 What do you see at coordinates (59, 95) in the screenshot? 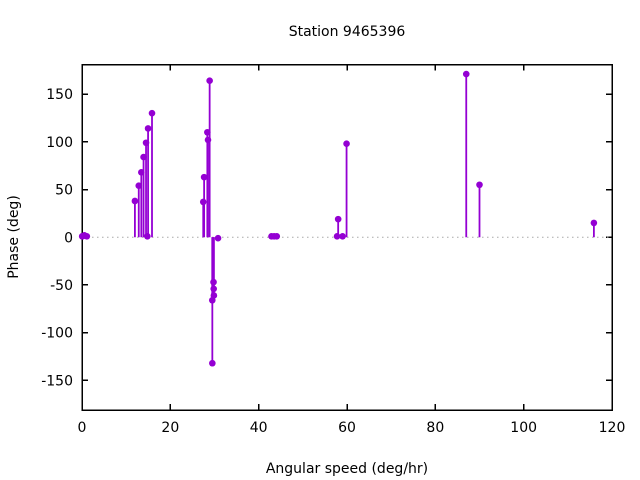
I see `y-tick-label: 150` at bounding box center [59, 95].